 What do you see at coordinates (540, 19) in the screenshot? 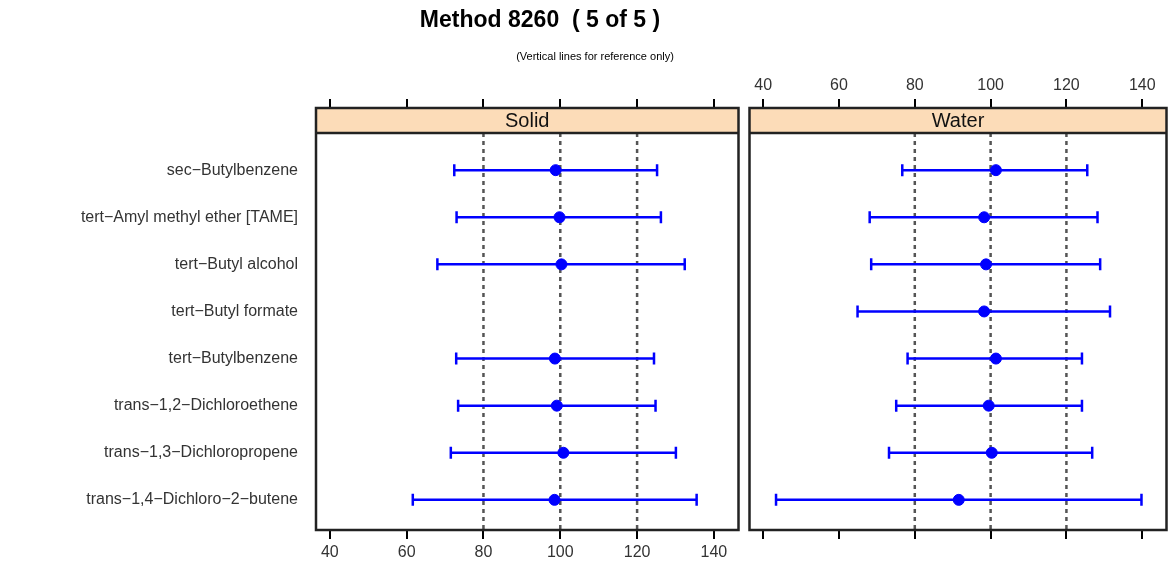
I see `text: Method 8260 ( 5 of 5 )` at bounding box center [540, 19].